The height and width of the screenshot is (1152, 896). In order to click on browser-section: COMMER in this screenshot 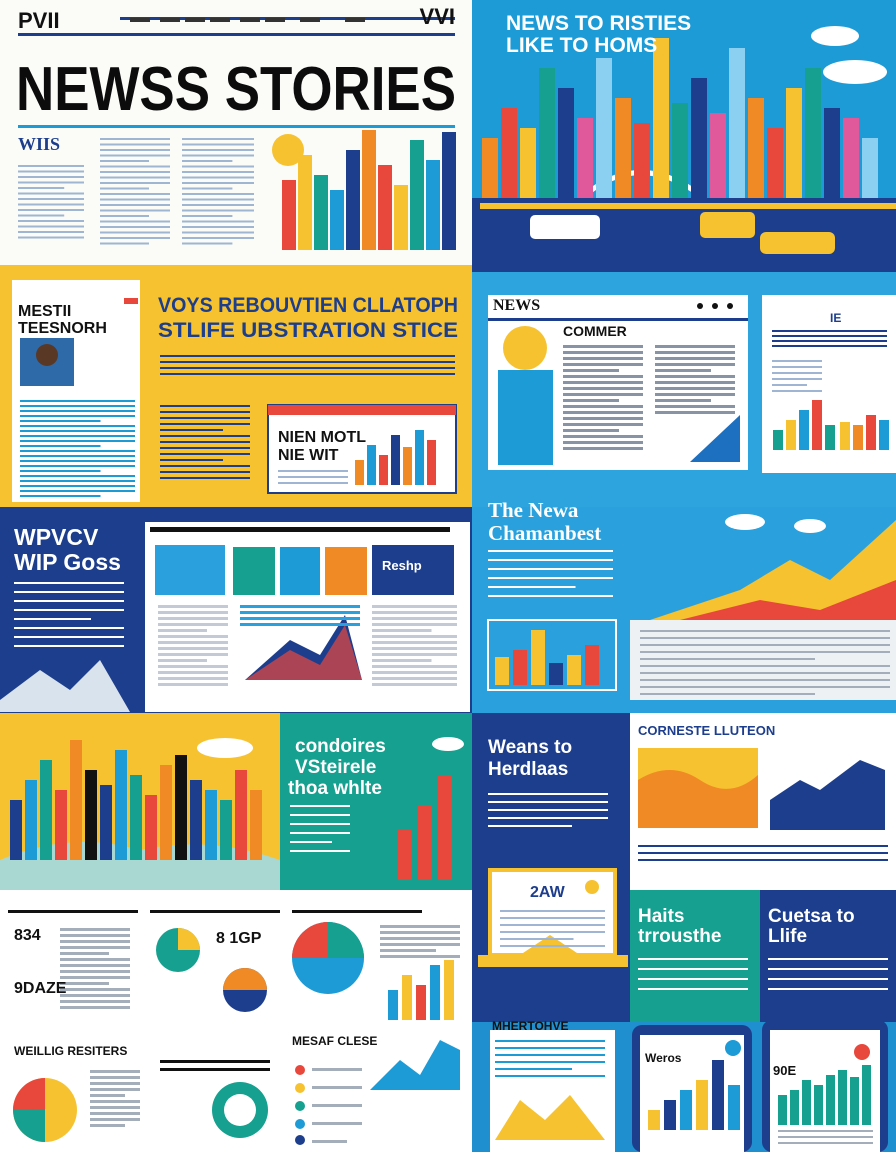, I will do `click(595, 331)`.